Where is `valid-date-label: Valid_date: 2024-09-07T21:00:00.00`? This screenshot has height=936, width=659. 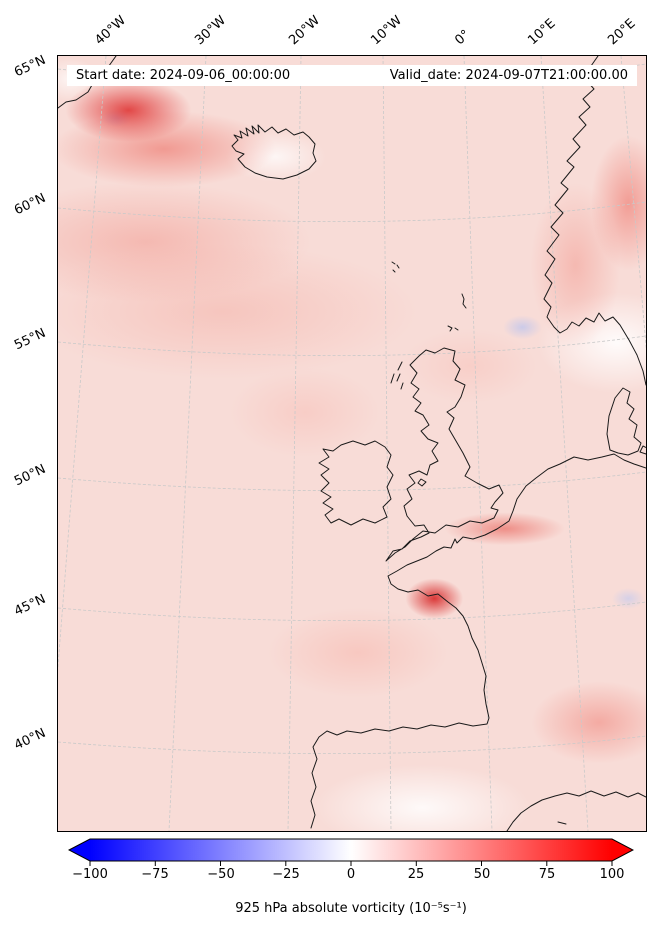 valid-date-label: Valid_date: 2024-09-07T21:00:00.00 is located at coordinates (508, 75).